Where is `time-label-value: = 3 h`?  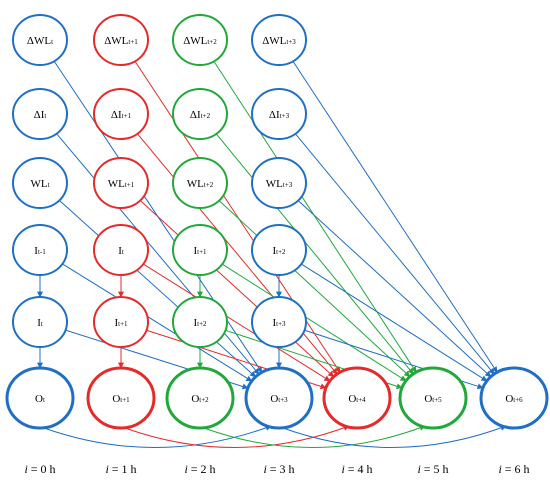
time-label-value: = 3 h is located at coordinates (281, 469).